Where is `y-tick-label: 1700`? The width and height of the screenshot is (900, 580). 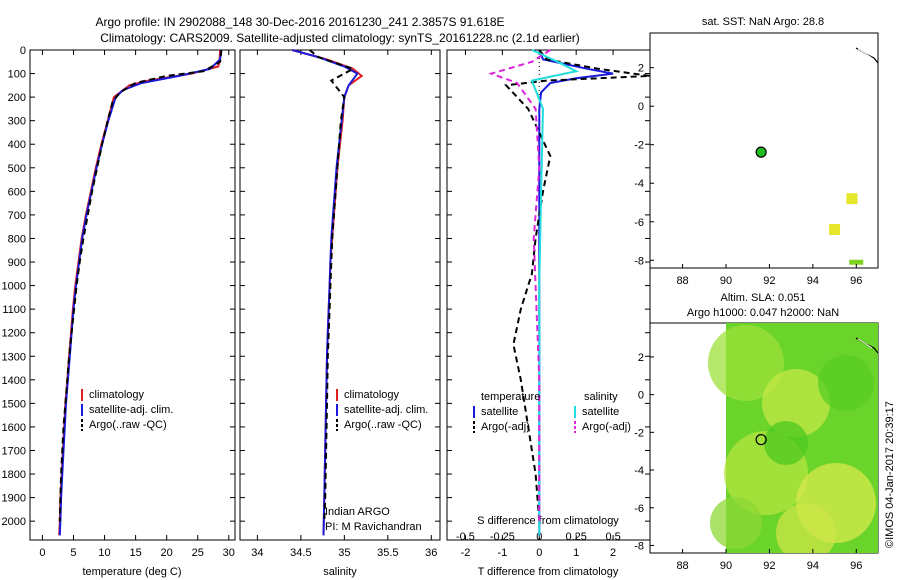
y-tick-label: 1700 is located at coordinates (14, 451).